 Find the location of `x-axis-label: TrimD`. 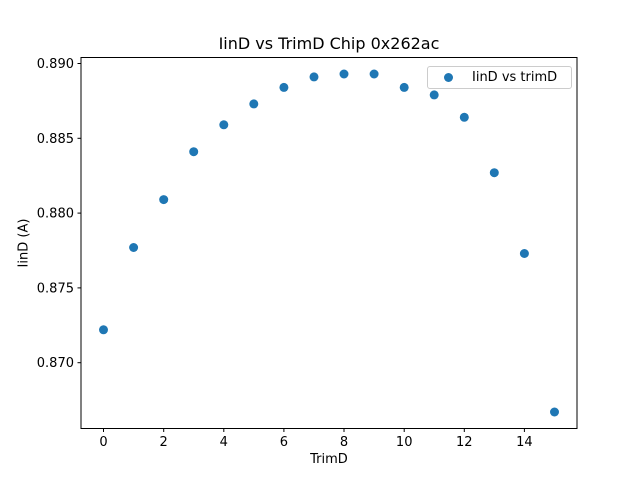

x-axis-label: TrimD is located at coordinates (329, 459).